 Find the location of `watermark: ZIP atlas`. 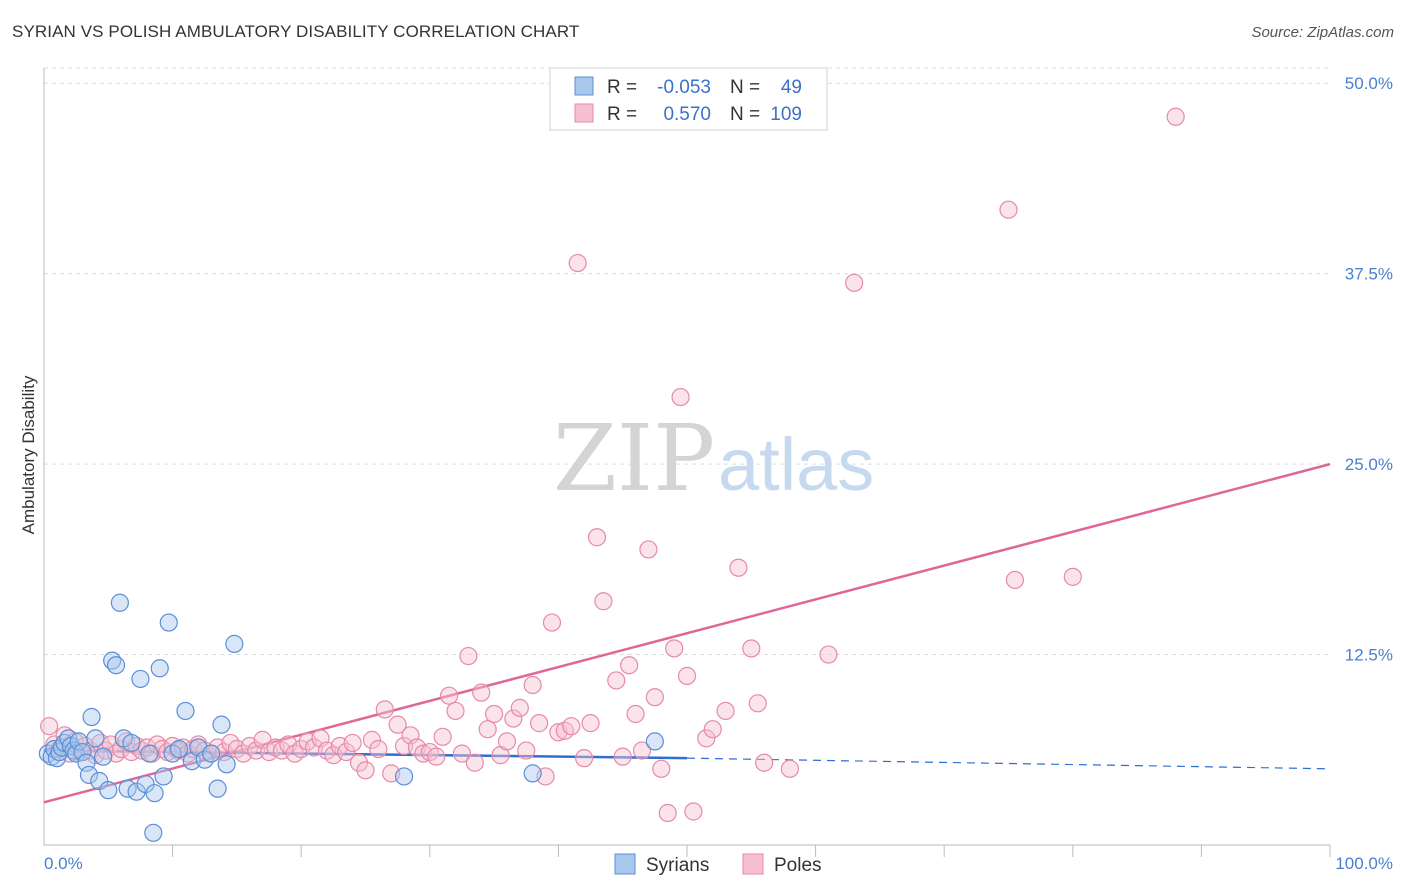

watermark: ZIP atlas is located at coordinates (713, 458).